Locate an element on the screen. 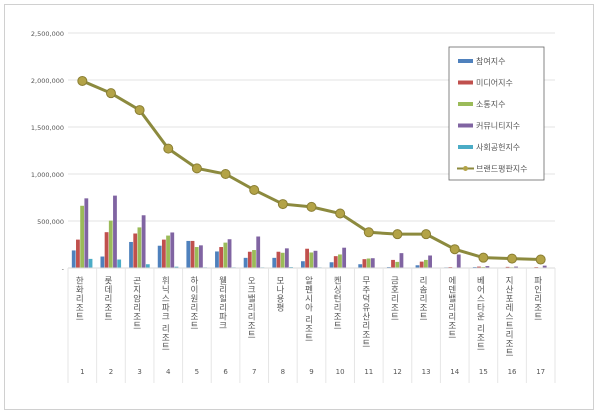 The height and width of the screenshot is (416, 600). legend-marker is located at coordinates (465, 168).